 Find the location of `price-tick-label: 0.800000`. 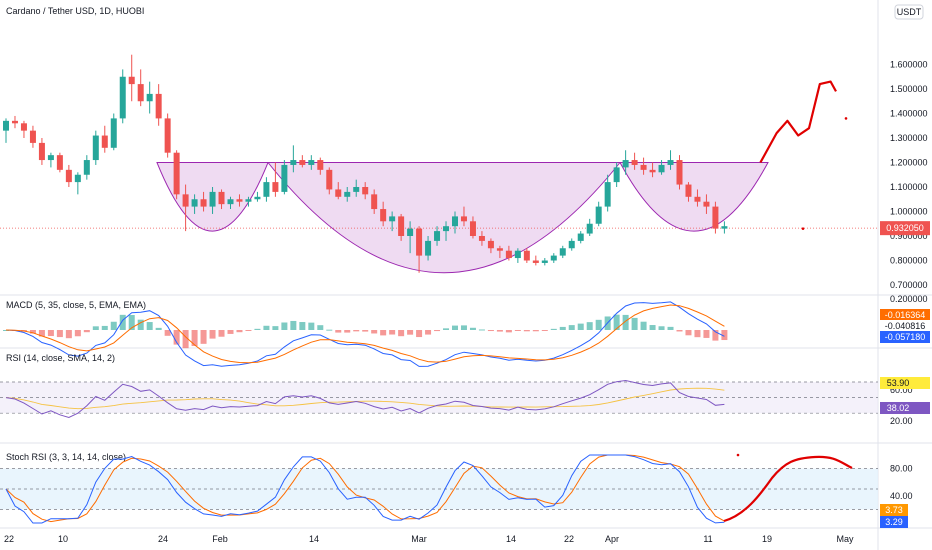

price-tick-label: 0.800000 is located at coordinates (909, 261).